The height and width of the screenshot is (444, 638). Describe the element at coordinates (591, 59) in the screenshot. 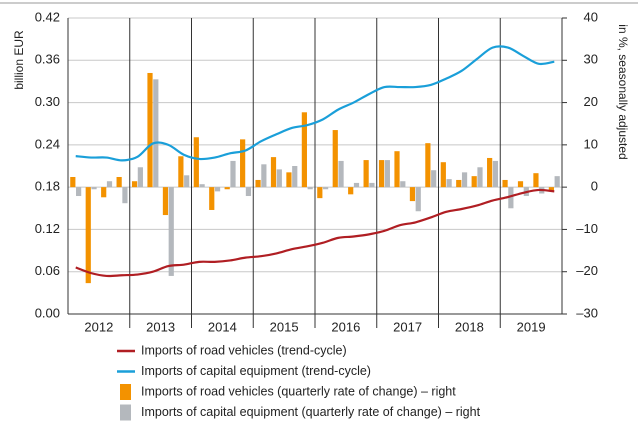

I see `y2-tick-label: 30` at that location.